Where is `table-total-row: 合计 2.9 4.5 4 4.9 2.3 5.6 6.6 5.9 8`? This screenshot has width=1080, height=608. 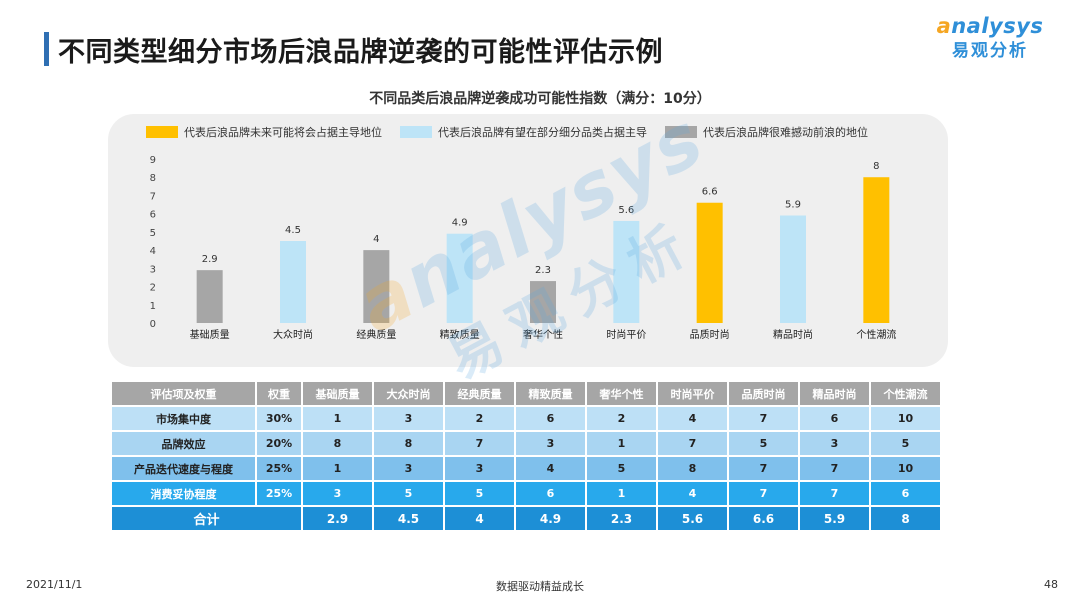
table-total-row: 合计 2.9 4.5 4 4.9 2.3 5.6 6.6 5.9 8 is located at coordinates (526, 518).